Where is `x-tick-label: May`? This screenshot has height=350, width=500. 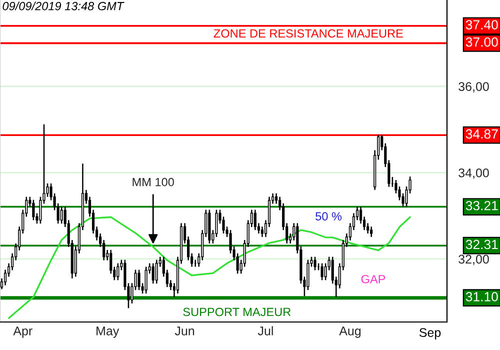
x-tick-label: May is located at coordinates (108, 332).